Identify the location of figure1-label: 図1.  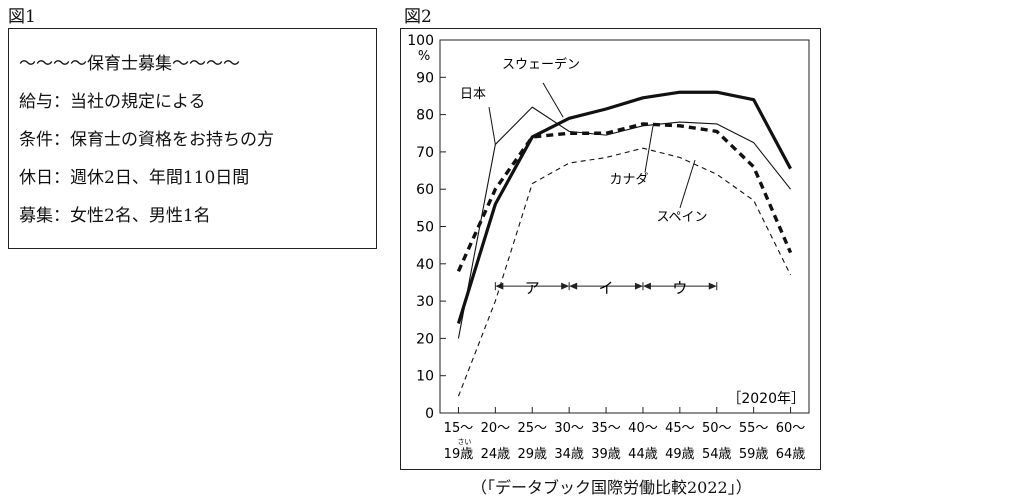
(22, 17).